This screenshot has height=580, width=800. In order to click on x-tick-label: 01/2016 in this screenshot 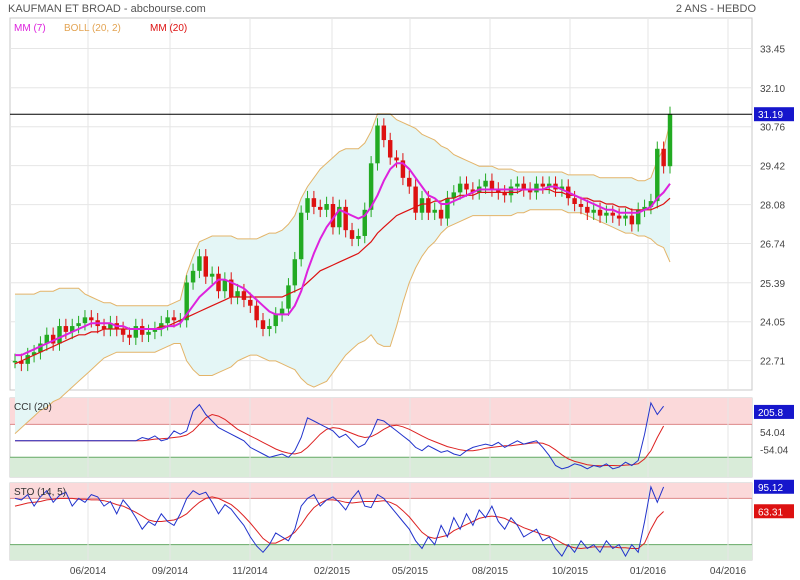, I will do `click(648, 571)`.